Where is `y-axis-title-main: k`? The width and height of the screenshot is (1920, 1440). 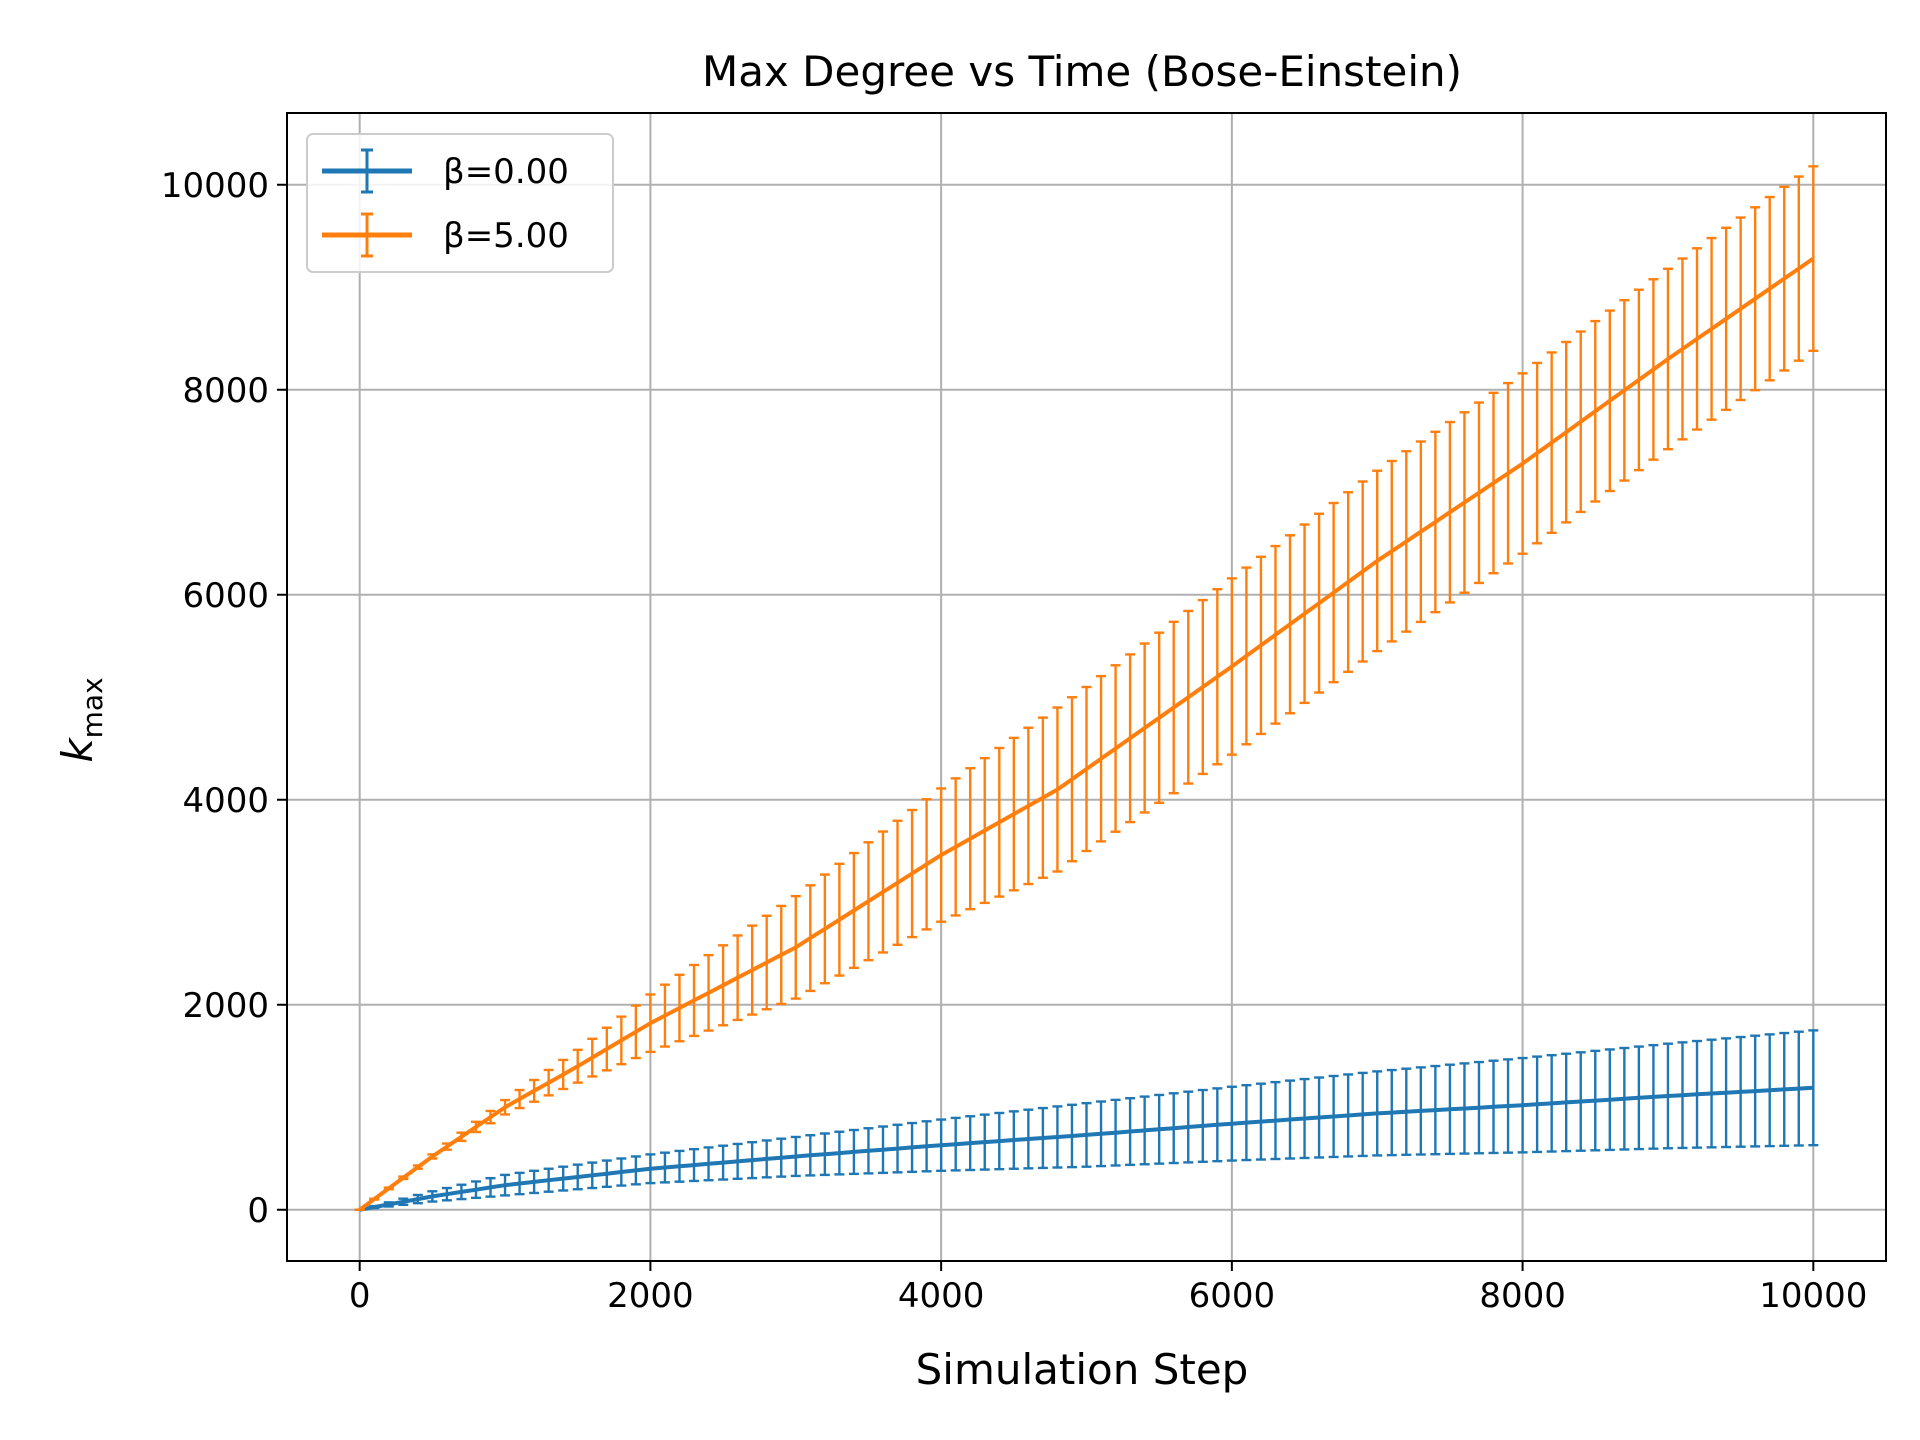
y-axis-title-main: k is located at coordinates (77, 750).